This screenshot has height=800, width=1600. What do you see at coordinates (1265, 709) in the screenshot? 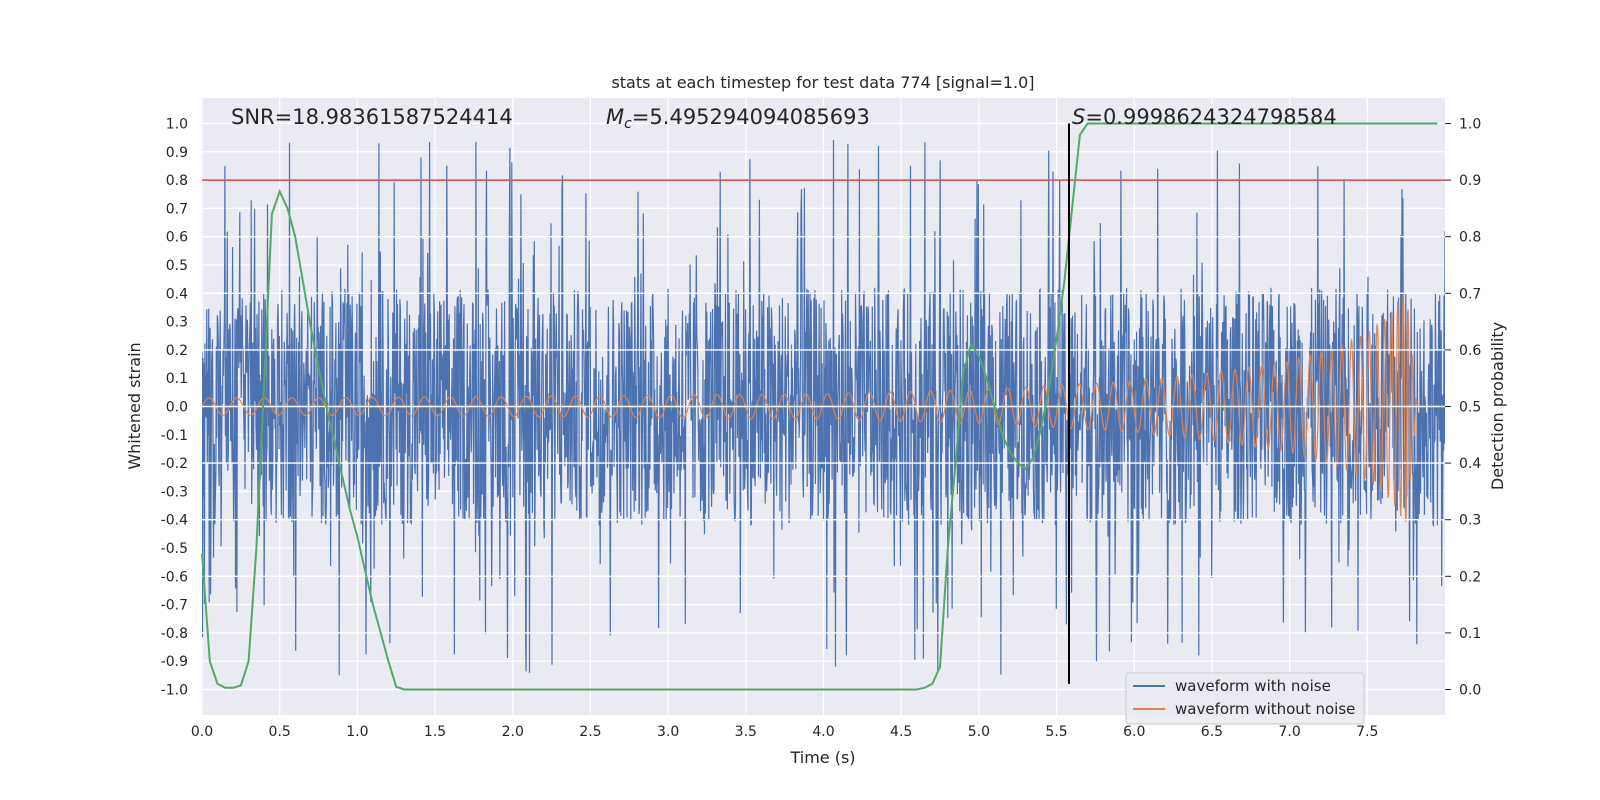
I see `legend-label-clean: waveform without noise` at bounding box center [1265, 709].